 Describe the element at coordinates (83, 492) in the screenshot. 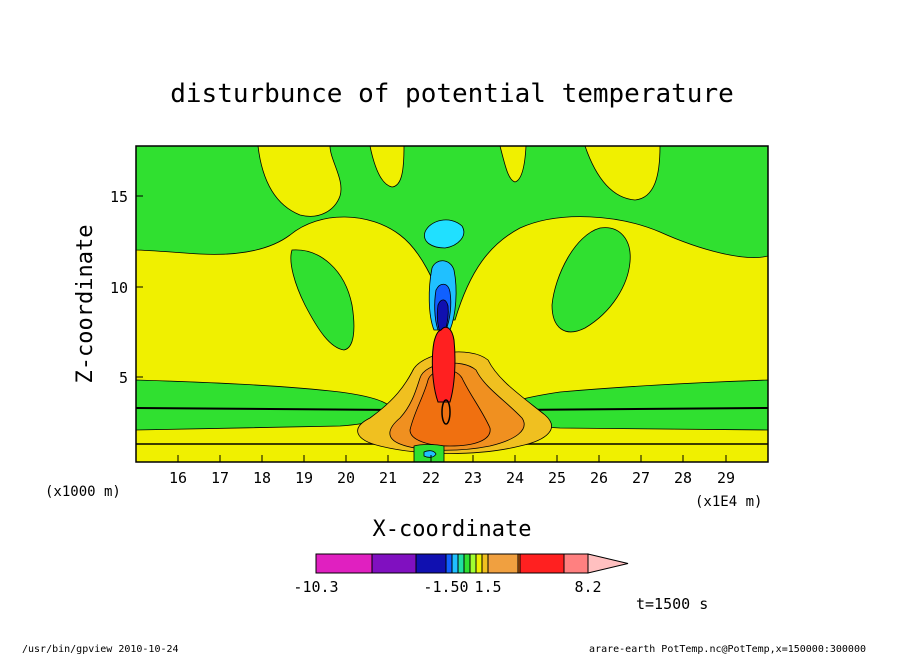

I see `y-unit-label: (x1000 m)` at that location.